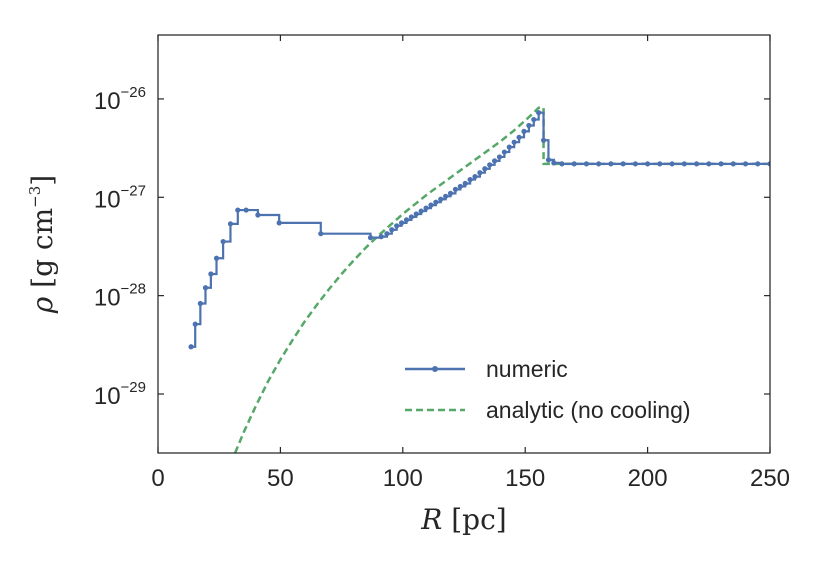  What do you see at coordinates (525, 478) in the screenshot?
I see `x-tick-label: 150` at bounding box center [525, 478].